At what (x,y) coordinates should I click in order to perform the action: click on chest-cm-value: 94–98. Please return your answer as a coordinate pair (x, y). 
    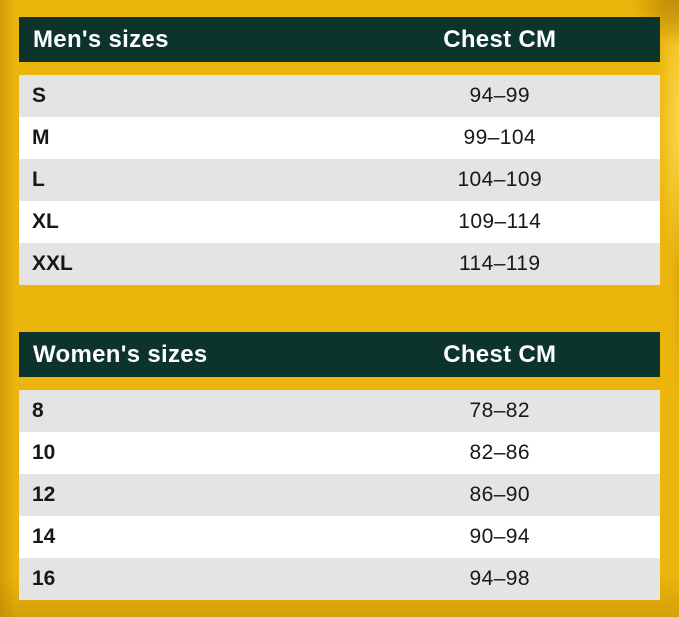
    Looking at the image, I should click on (499, 578).